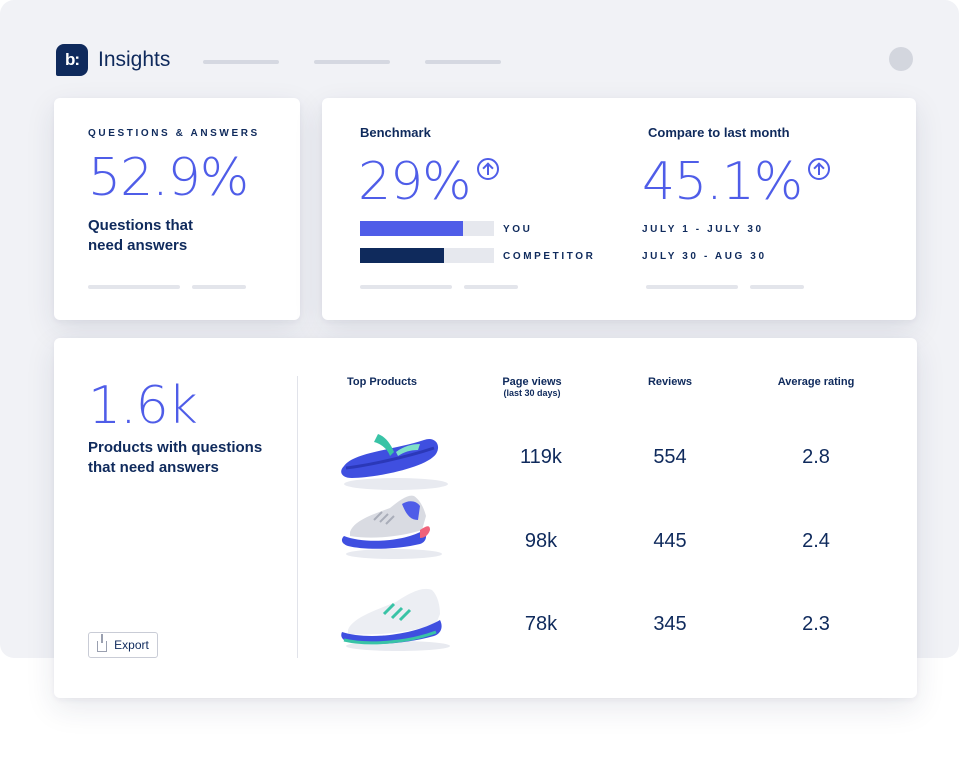  Describe the element at coordinates (394, 462) in the screenshot. I see `flip-flop-icon` at that location.